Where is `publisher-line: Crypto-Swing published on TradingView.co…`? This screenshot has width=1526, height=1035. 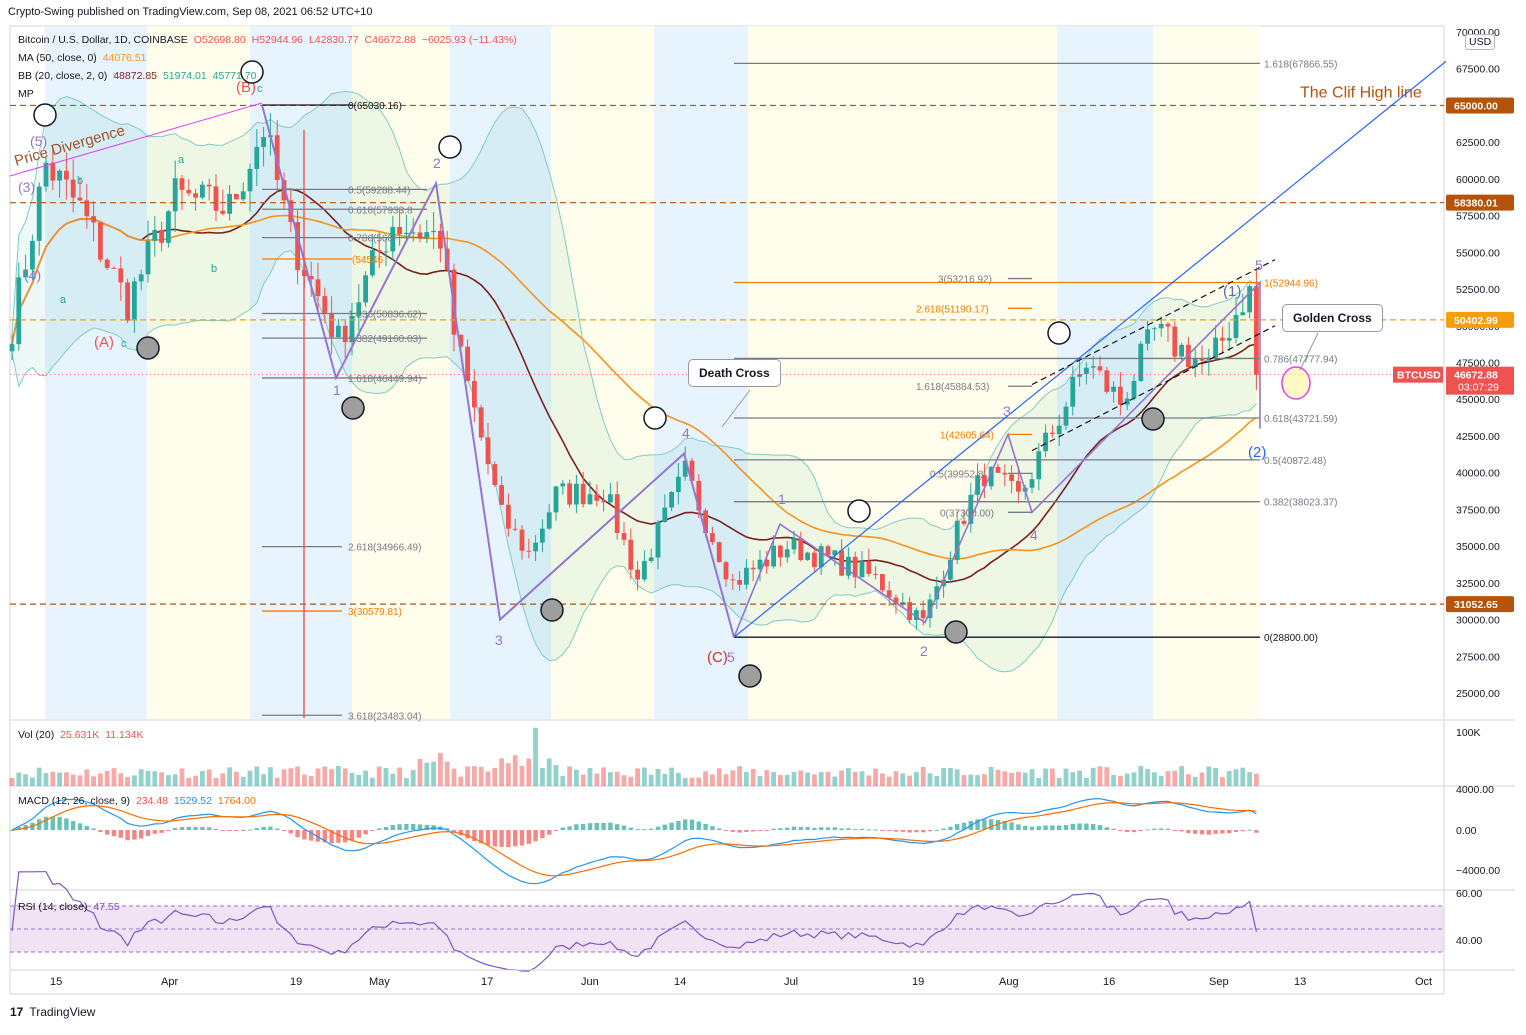
publisher-line: Crypto-Swing published on TradingView.co… is located at coordinates (190, 12).